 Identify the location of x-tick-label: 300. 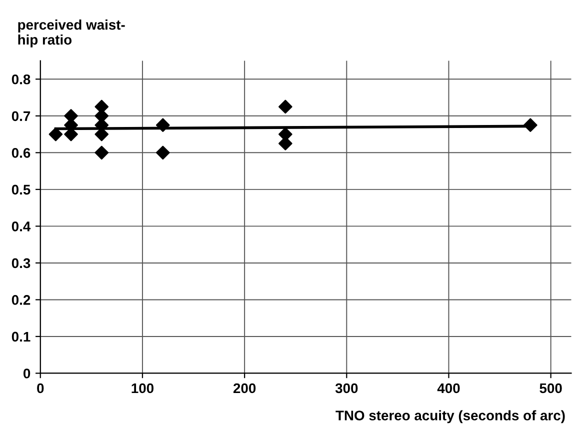
(346, 388).